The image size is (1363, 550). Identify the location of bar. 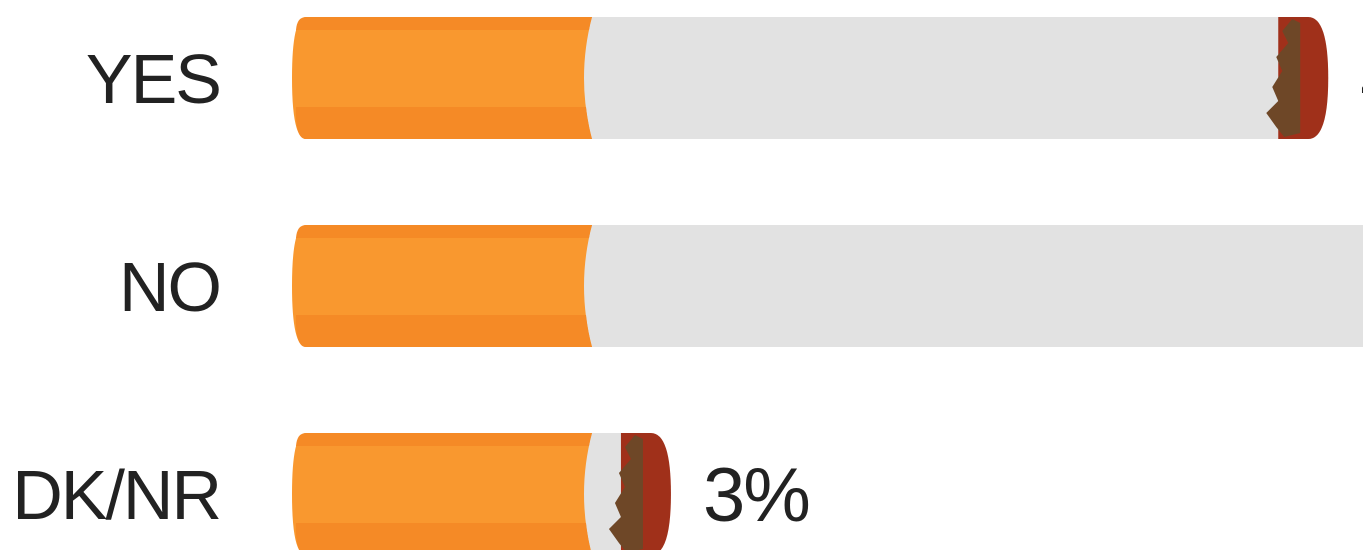
(481, 491).